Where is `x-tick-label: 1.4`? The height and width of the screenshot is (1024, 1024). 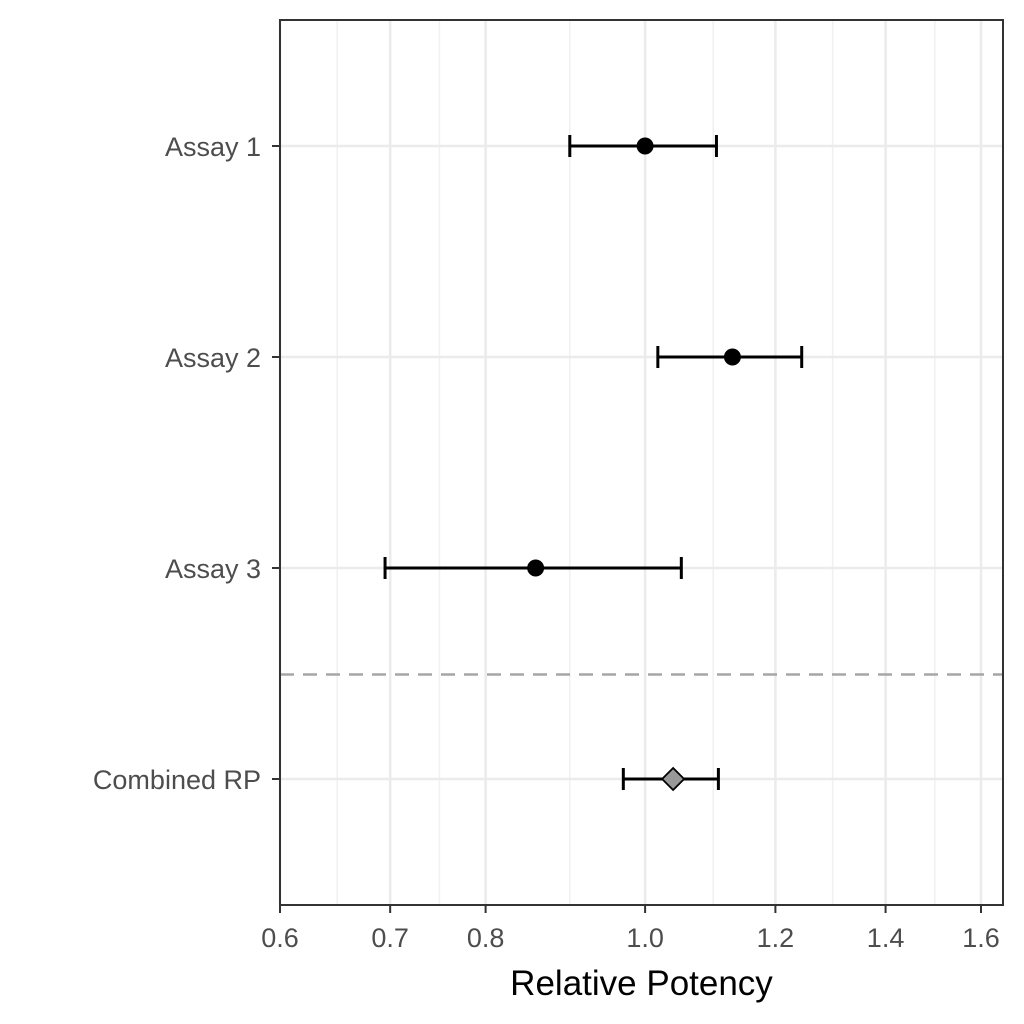
x-tick-label: 1.4 is located at coordinates (886, 938).